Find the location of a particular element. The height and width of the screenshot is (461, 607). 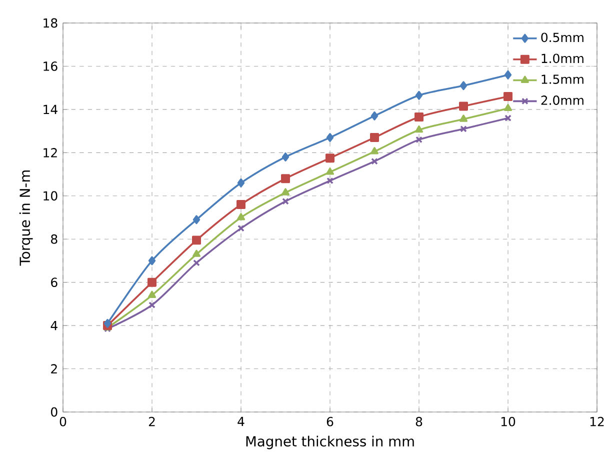

x-tick-label: 2 is located at coordinates (151, 421).